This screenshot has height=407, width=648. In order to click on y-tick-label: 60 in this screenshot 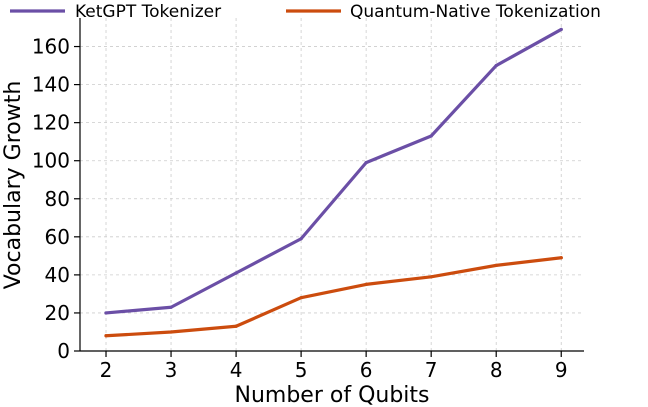, I will do `click(57, 237)`.